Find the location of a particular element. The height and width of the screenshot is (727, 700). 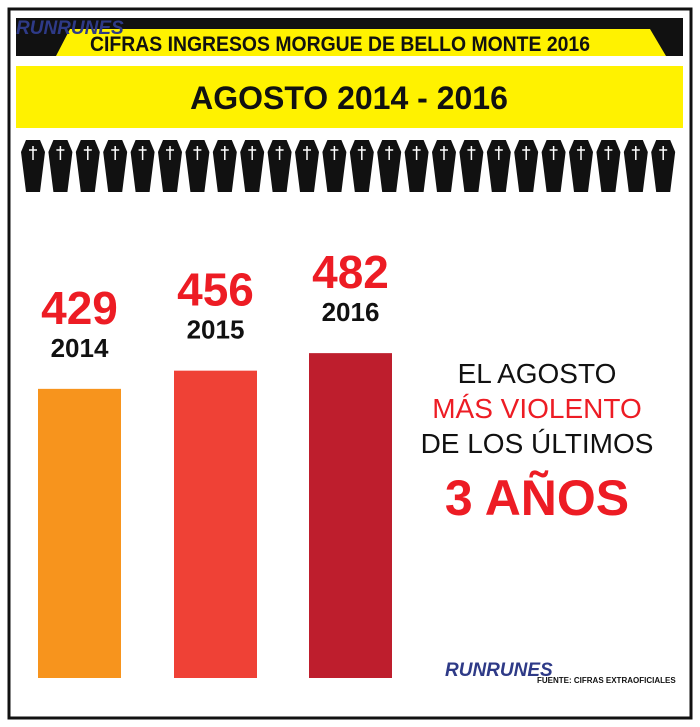

category-label: 2015 is located at coordinates (216, 330).